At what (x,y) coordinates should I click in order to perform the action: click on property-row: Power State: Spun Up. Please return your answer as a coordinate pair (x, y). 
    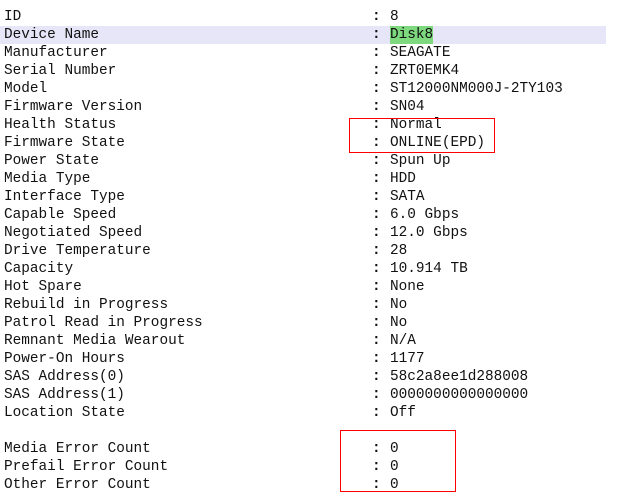
    Looking at the image, I should click on (303, 161).